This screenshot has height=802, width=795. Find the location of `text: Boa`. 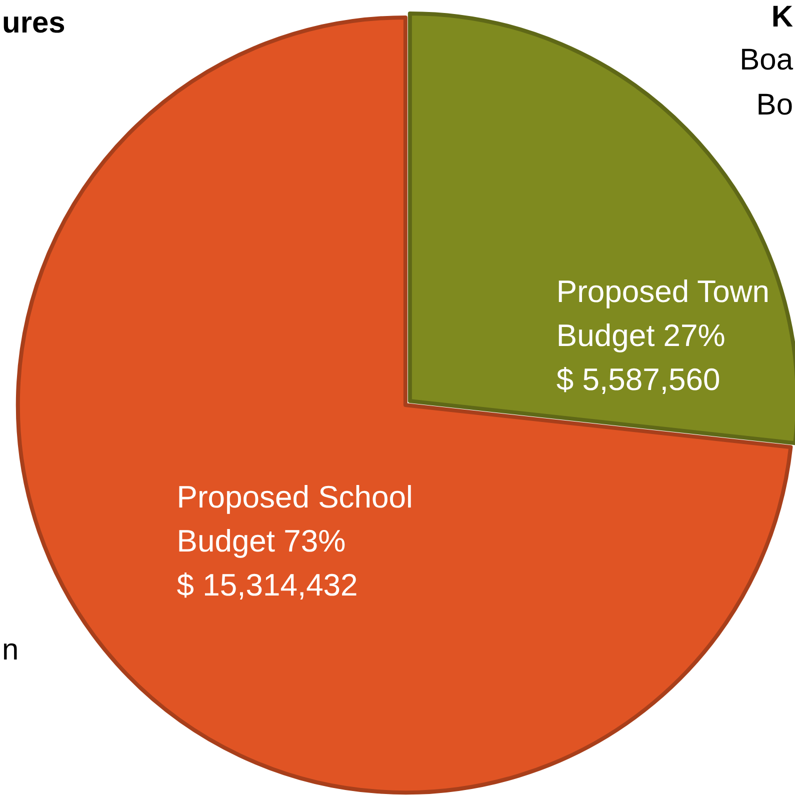

text: Boa is located at coordinates (767, 60).